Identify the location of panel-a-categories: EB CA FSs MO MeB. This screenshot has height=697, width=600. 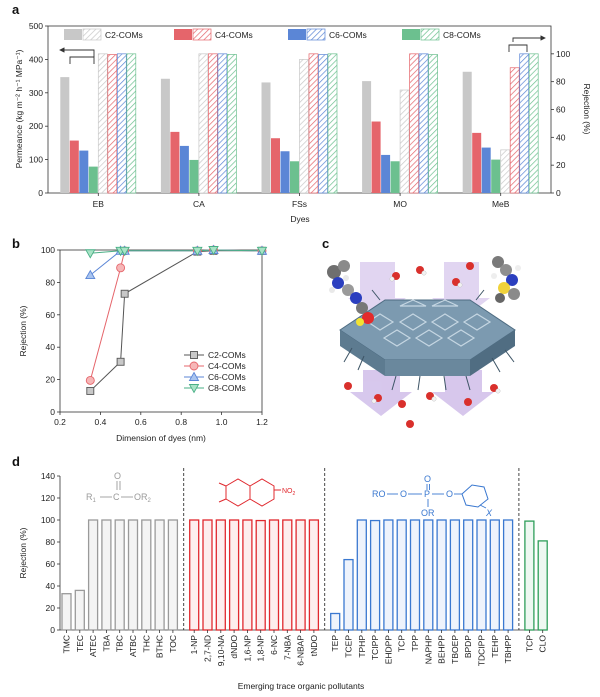
(301, 201).